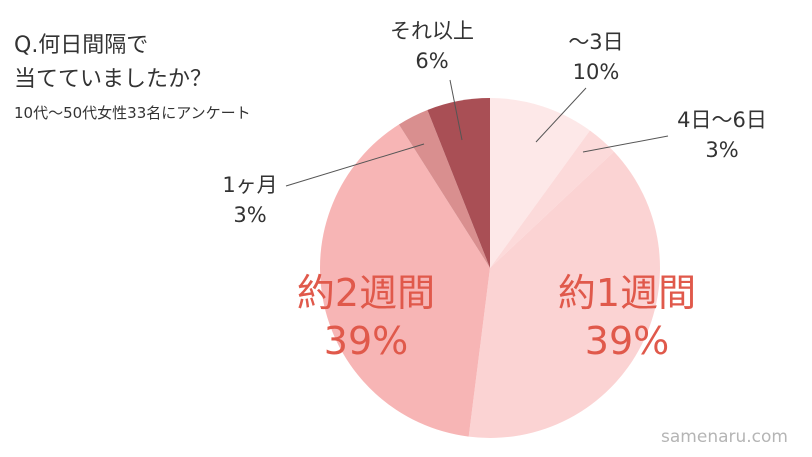 The height and width of the screenshot is (457, 812). I want to click on watermark: samenaru.com, so click(724, 437).